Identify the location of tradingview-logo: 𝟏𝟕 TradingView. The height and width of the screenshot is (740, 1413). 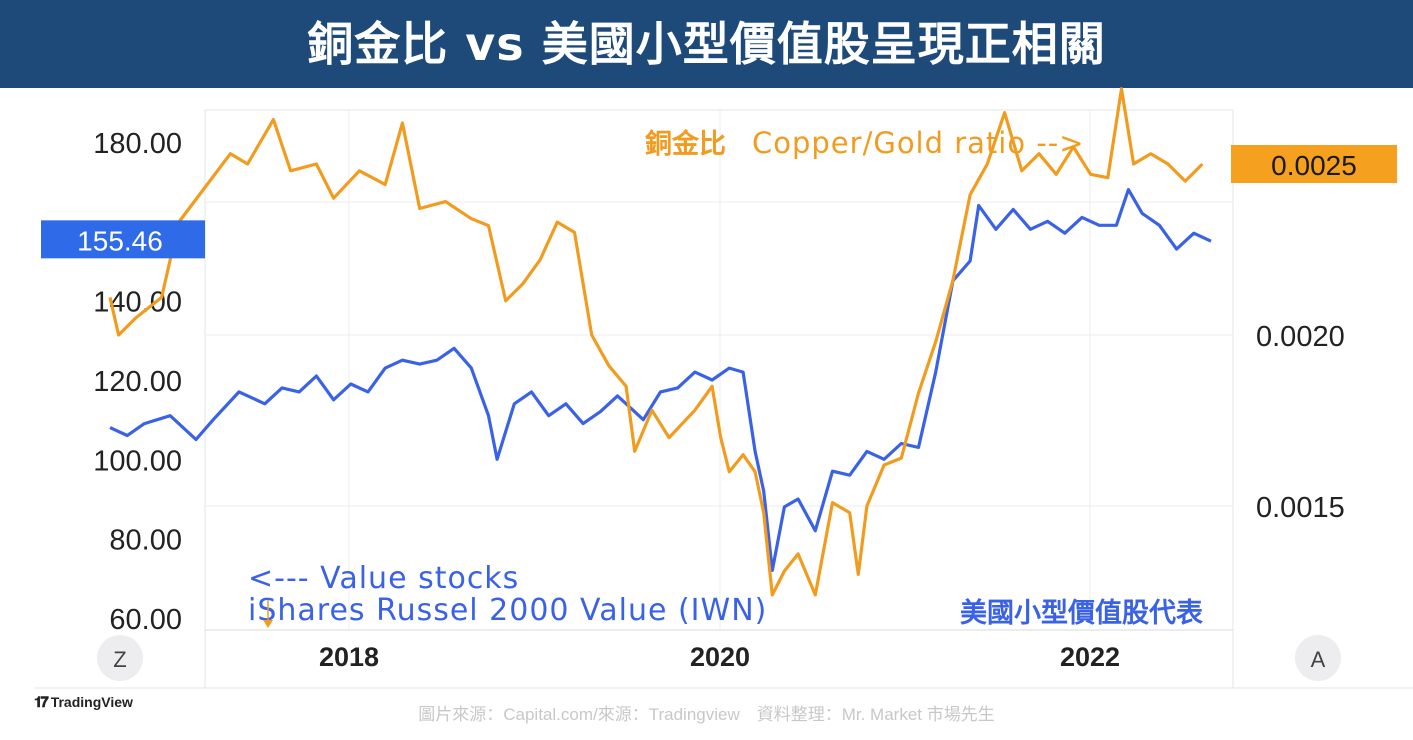
(83, 702).